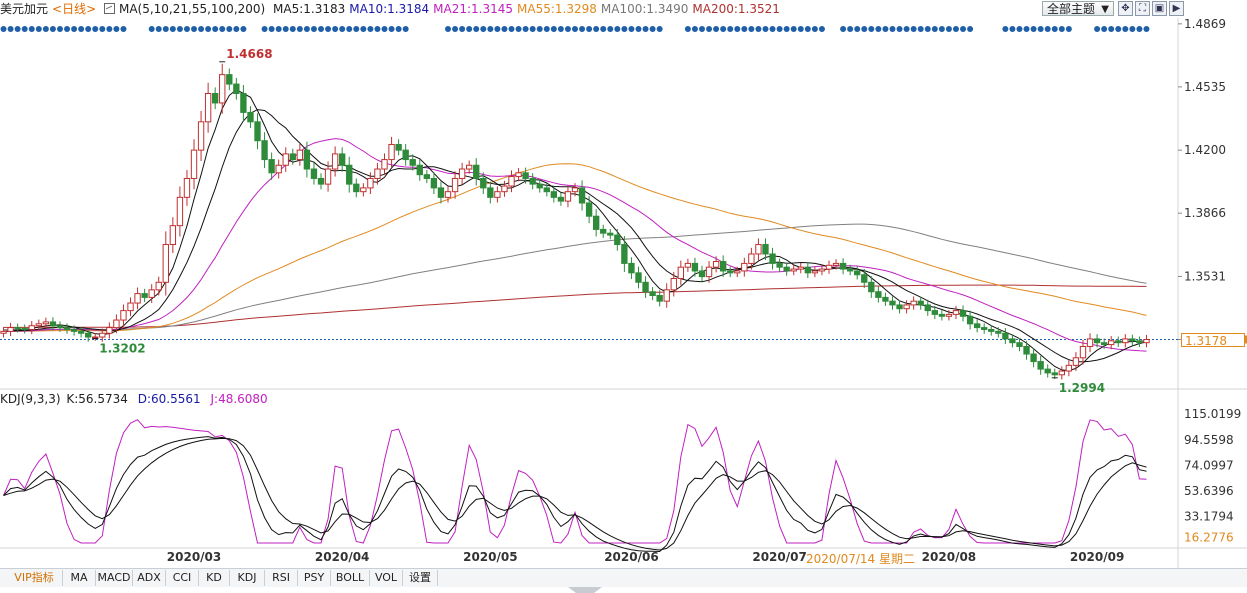 Image resolution: width=1247 pixels, height=593 pixels. I want to click on theme-dropdown: 全部主题 ▼, so click(1078, 8).